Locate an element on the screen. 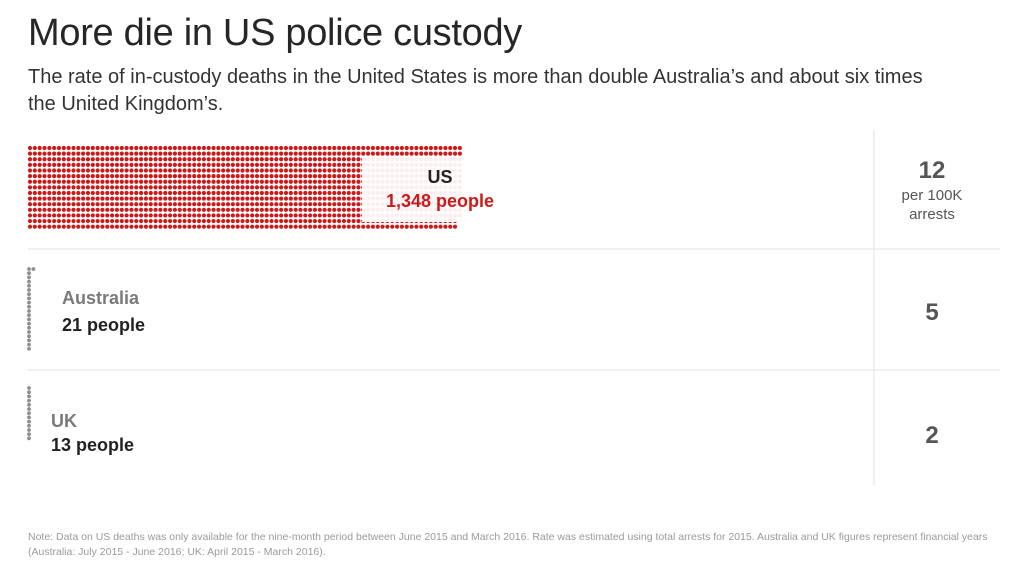  us-rate-value: 12 is located at coordinates (932, 170).